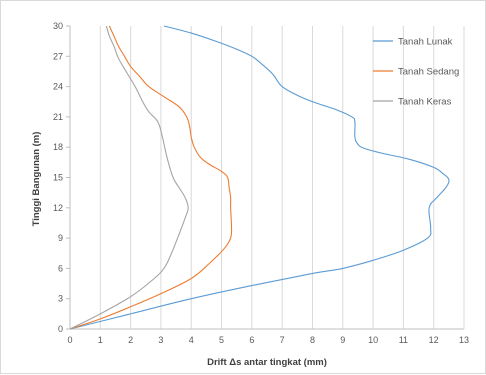 This screenshot has height=375, width=486. Describe the element at coordinates (251, 340) in the screenshot. I see `x-tick-label: 6` at that location.